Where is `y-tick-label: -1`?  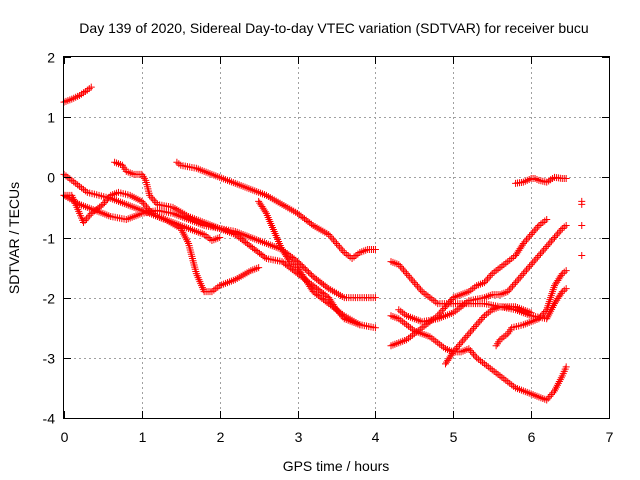 y-tick-label: -1 is located at coordinates (49, 239).